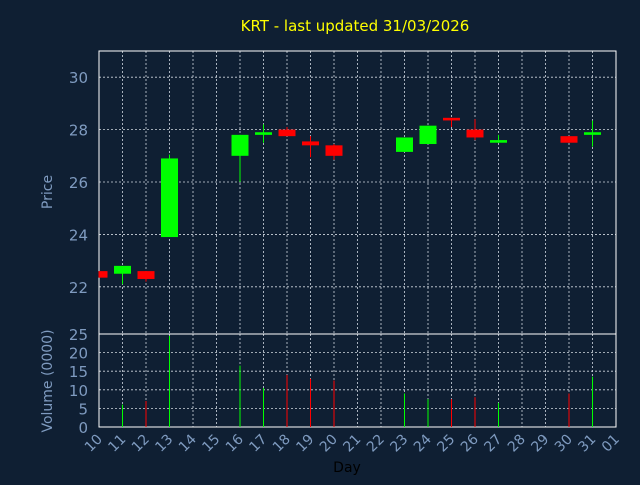  Describe the element at coordinates (48, 380) in the screenshot. I see `volume-axis-label: Volume (0000)` at that location.